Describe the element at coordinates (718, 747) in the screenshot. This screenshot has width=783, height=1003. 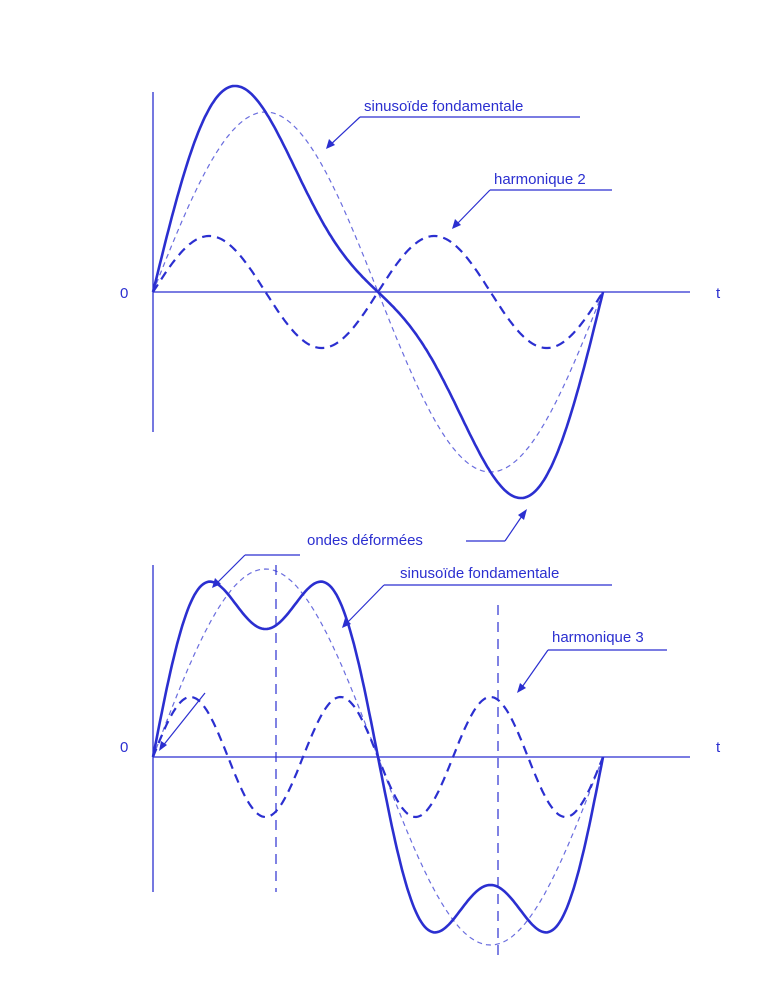
I see `bottom-time-label: t` at that location.